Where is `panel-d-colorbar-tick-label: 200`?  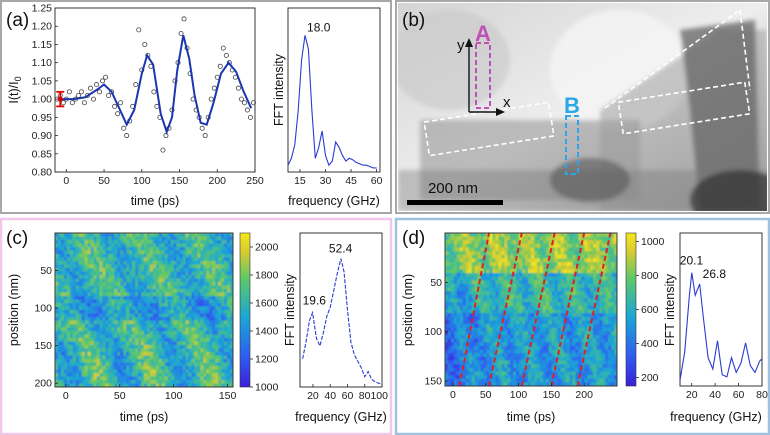 panel-d-colorbar-tick-label: 200 is located at coordinates (650, 378).